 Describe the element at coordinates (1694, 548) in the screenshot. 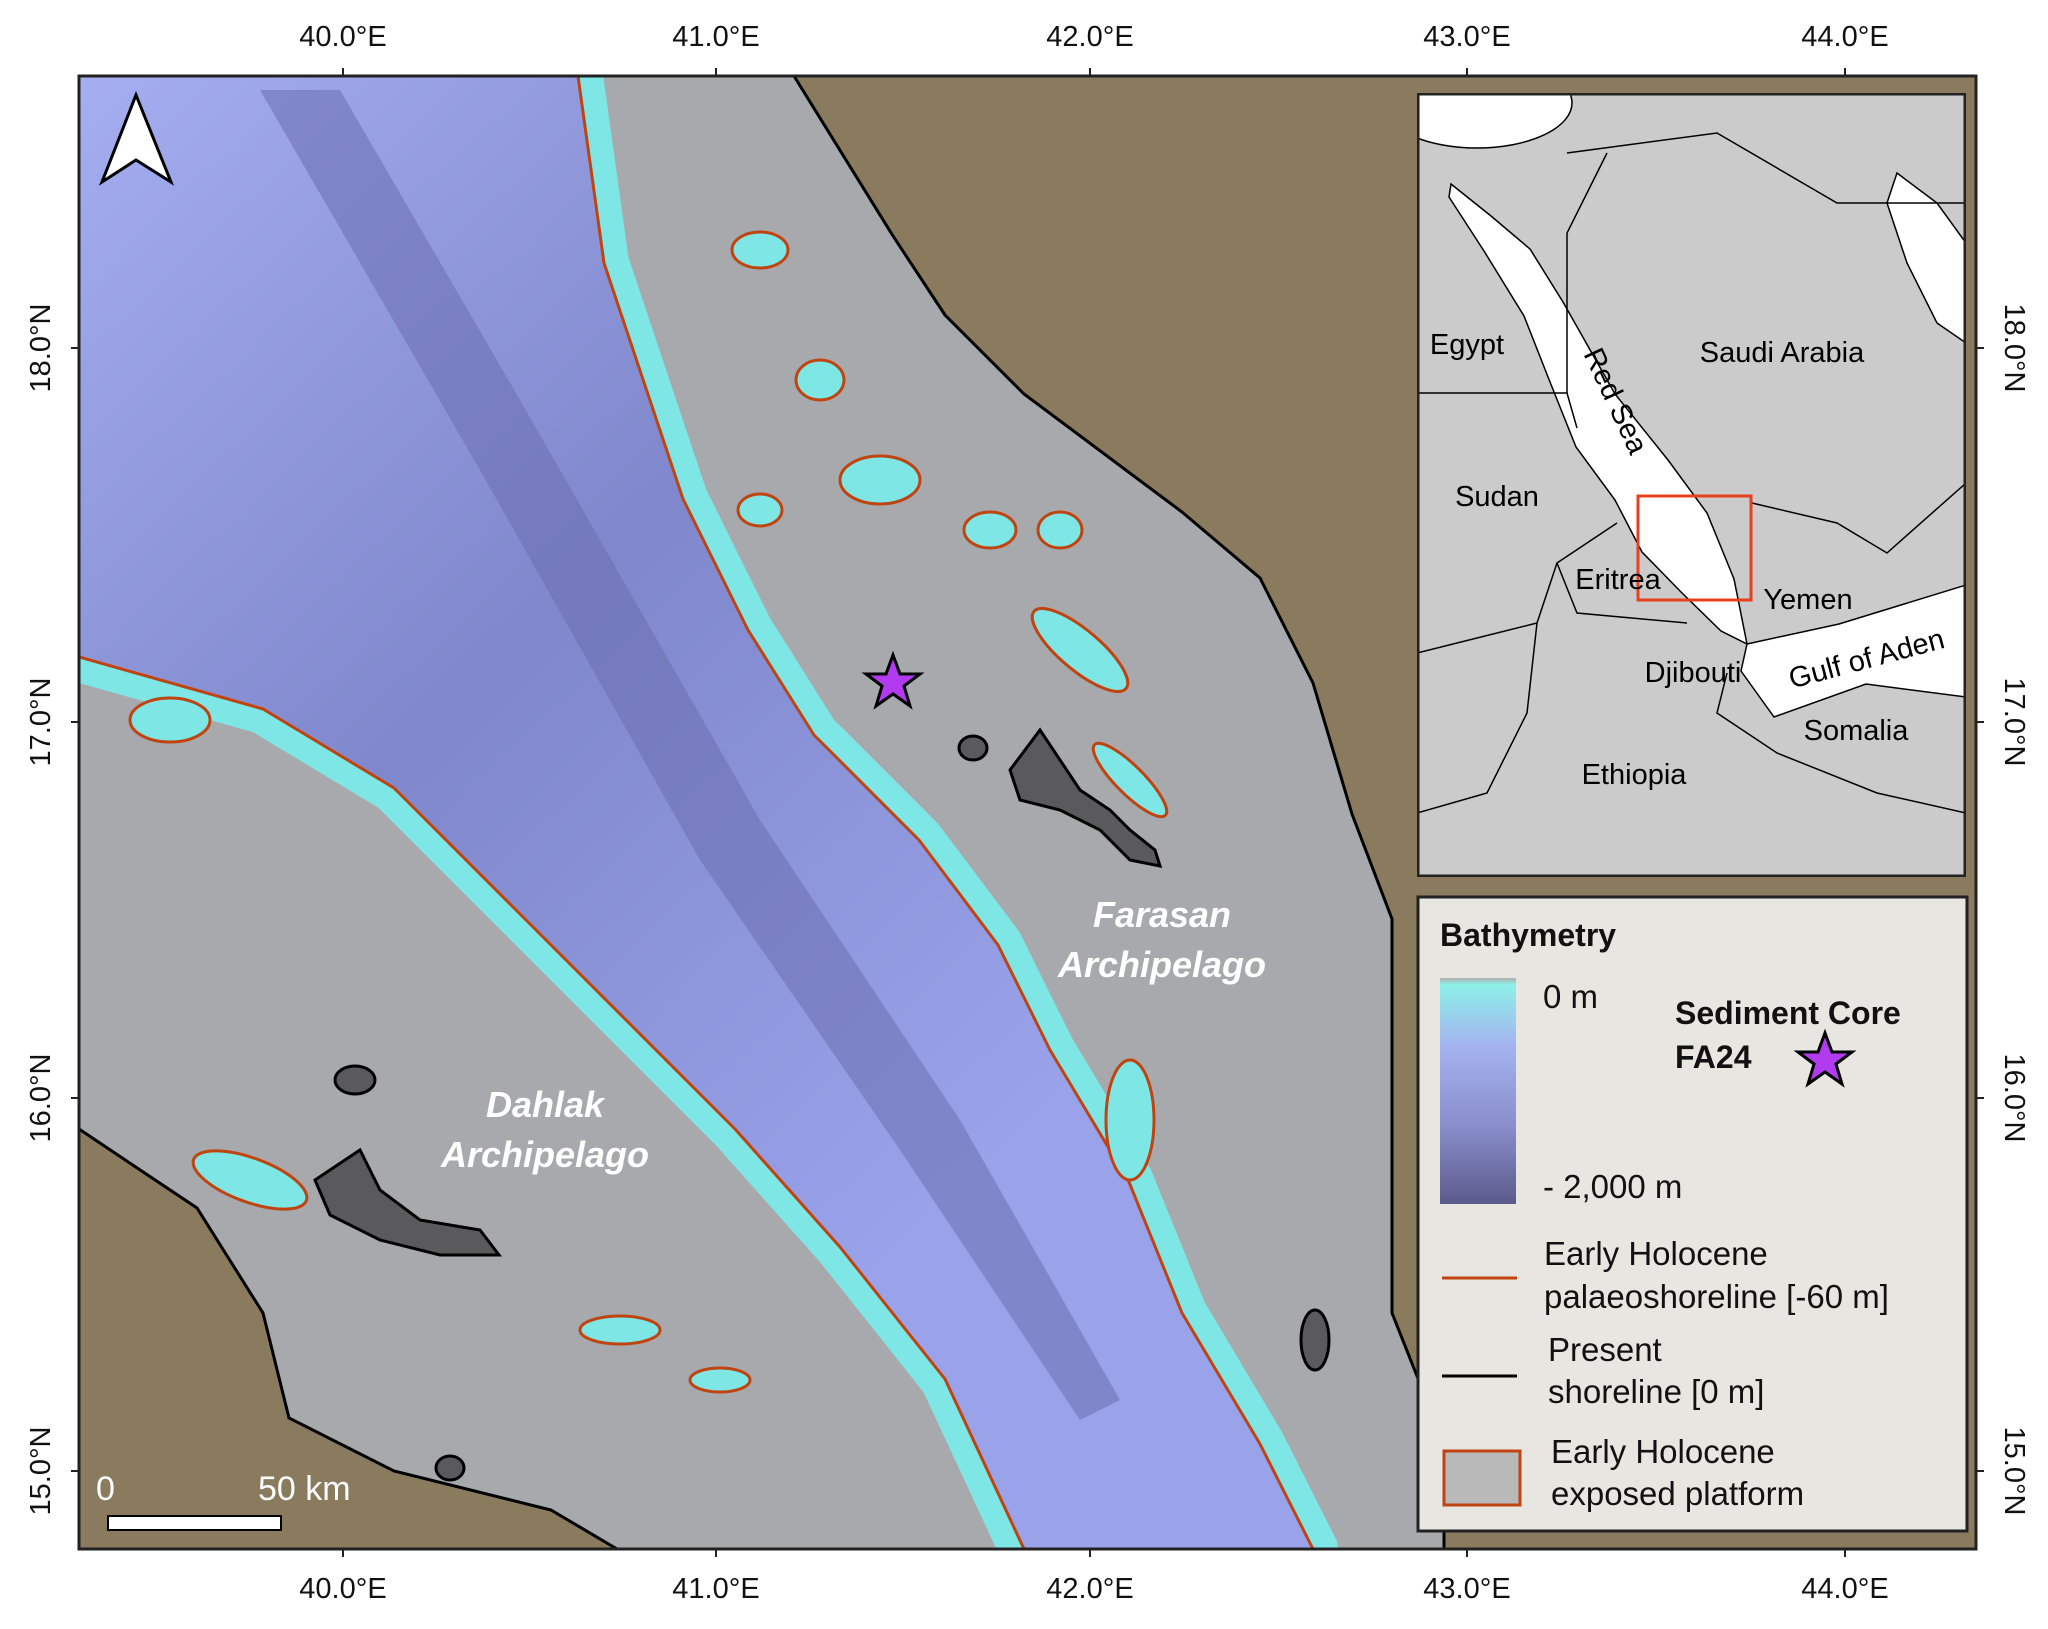

I see `extent-box` at that location.